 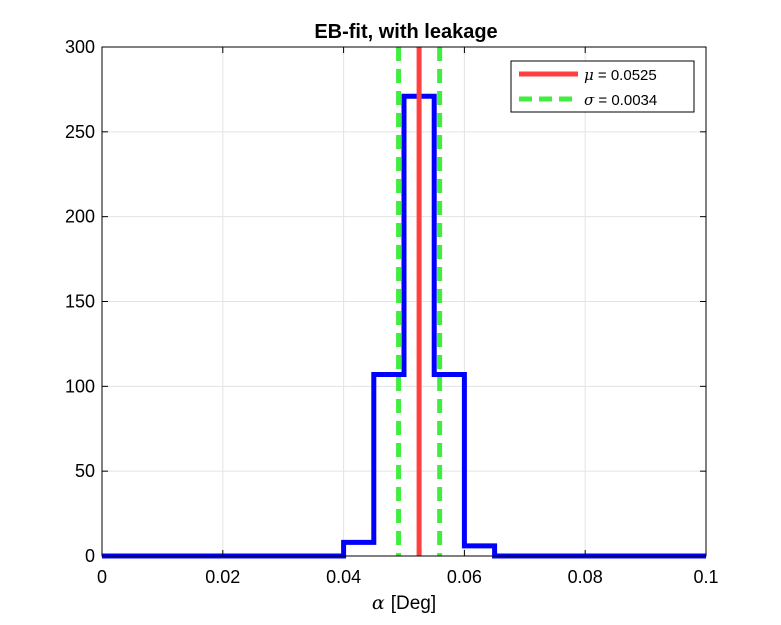 What do you see at coordinates (343, 577) in the screenshot?
I see `x-tick-label: 0.04` at bounding box center [343, 577].